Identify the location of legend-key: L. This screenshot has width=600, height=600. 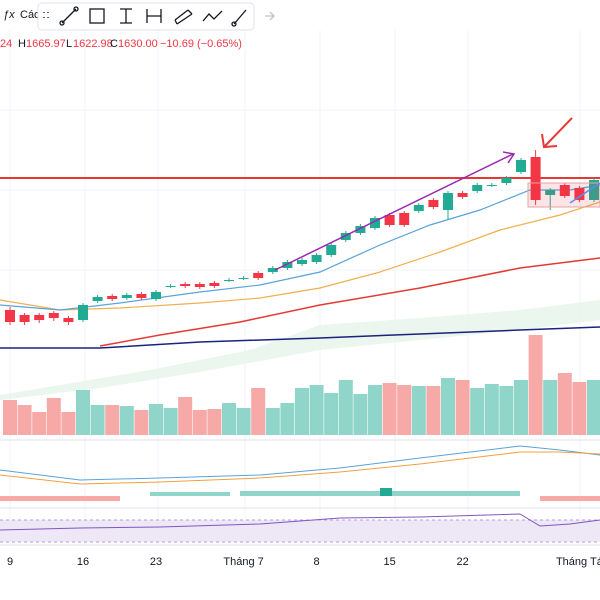
(69, 44).